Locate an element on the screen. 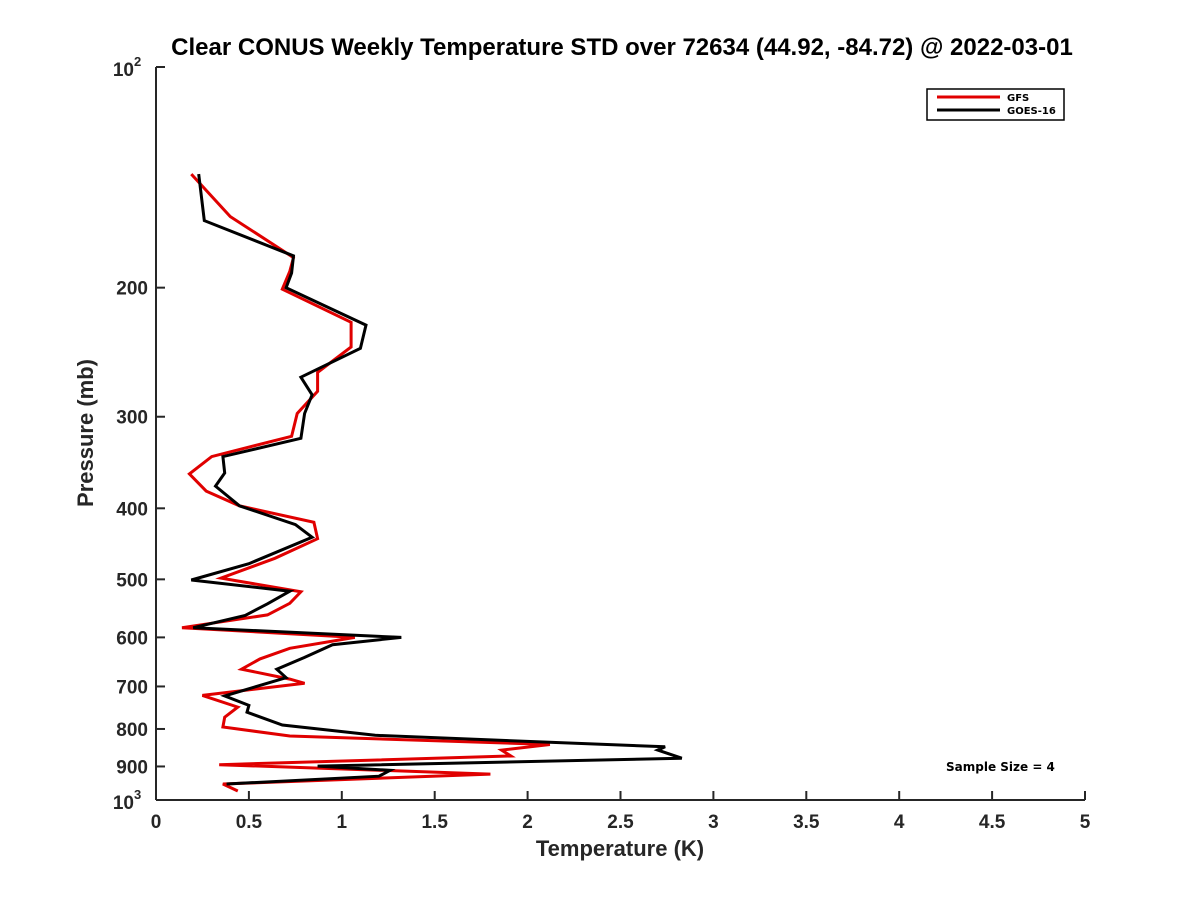 The image size is (1200, 900). legend: GFS GOES-16 is located at coordinates (995, 104).